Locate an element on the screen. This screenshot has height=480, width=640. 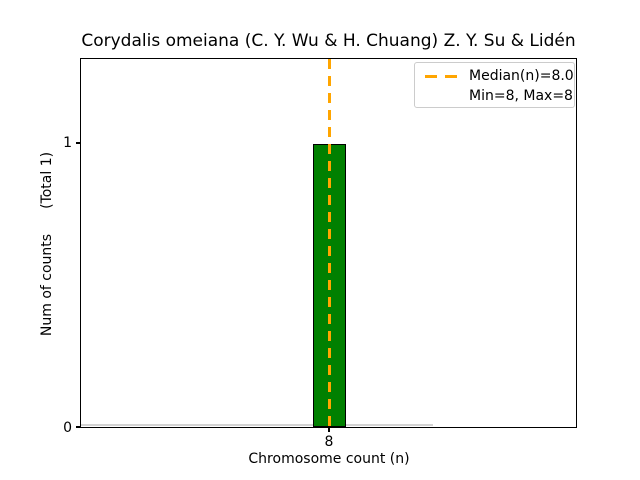
x-tick-label-8: 8 is located at coordinates (329, 442).